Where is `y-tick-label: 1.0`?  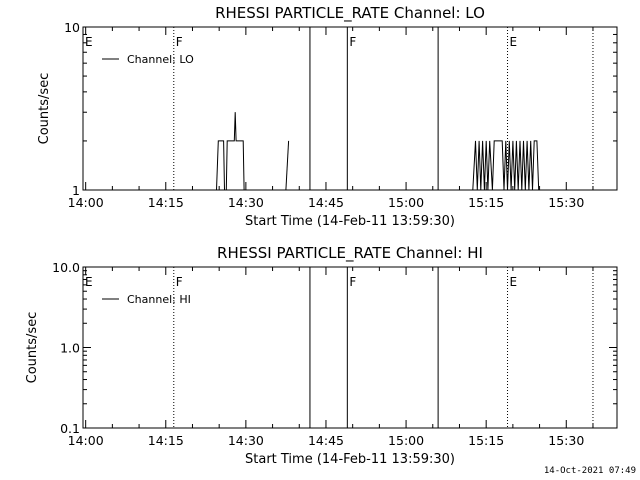
y-tick-label: 1.0 is located at coordinates (70, 348).